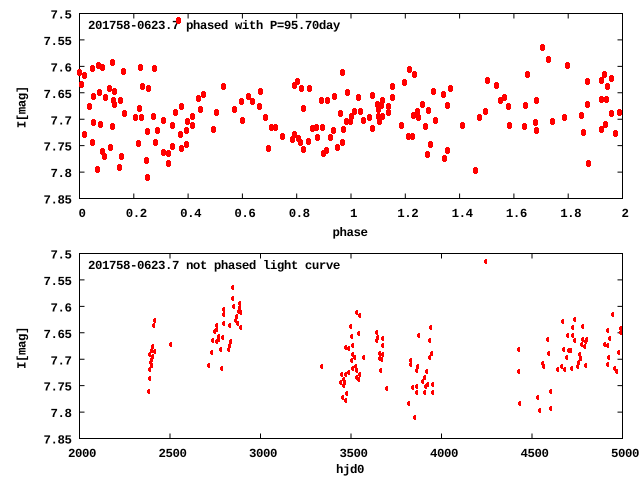  I want to click on svg-text: 4500, so click(535, 454).